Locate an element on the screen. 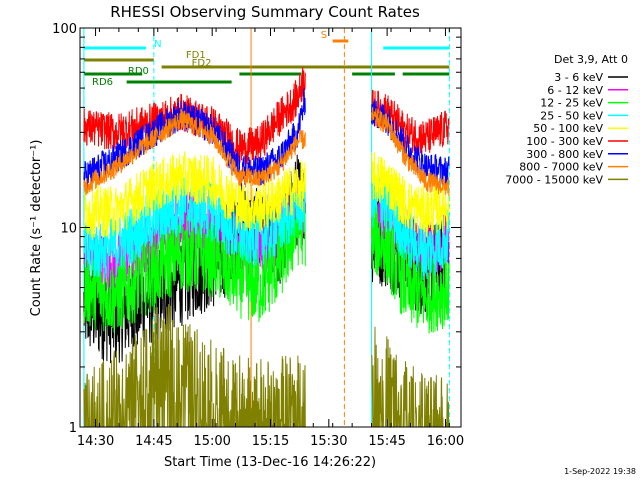 The image size is (640, 480). state-bar-label-3: FD1 is located at coordinates (196, 55).